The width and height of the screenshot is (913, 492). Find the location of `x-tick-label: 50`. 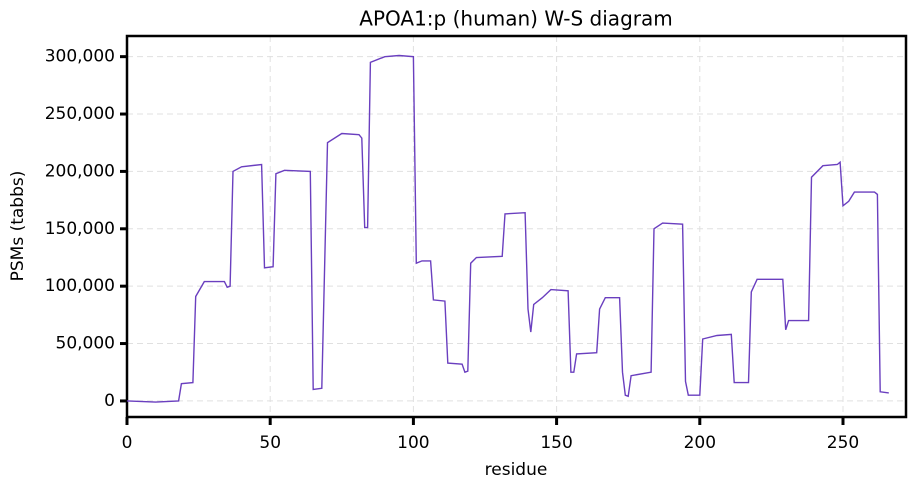

x-tick-label: 50 is located at coordinates (270, 443).